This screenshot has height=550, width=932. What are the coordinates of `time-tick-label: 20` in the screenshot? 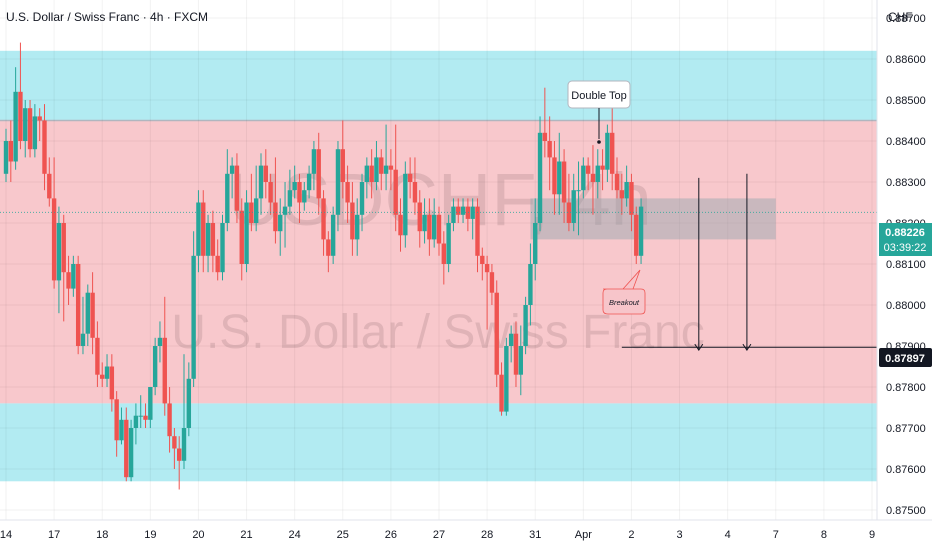 It's located at (198, 535).